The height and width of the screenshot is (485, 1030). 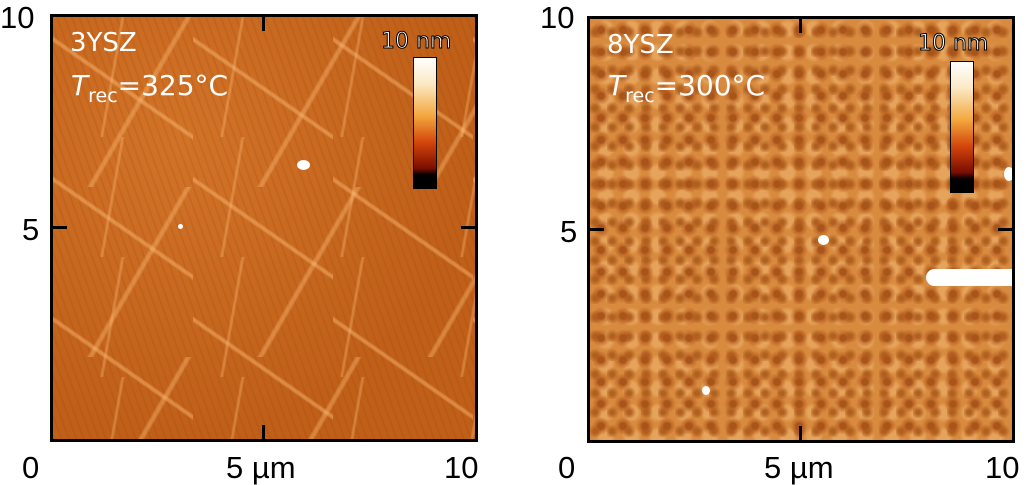 I want to click on t-value: =325°C, so click(x=173, y=85).